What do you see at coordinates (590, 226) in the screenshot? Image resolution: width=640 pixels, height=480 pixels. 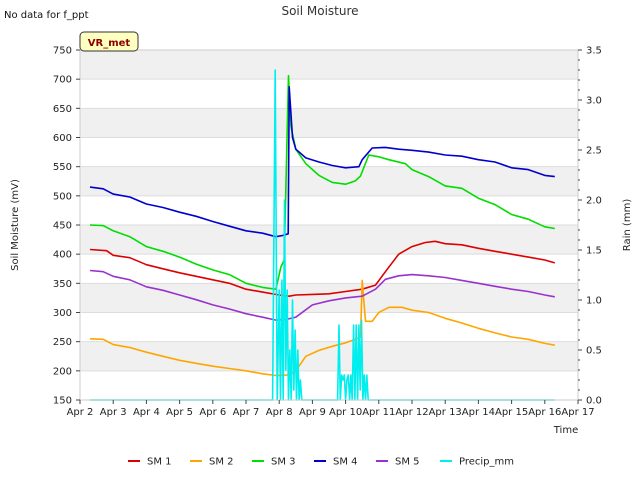 I see `right-axis: 0.0 0.5 1.0 1.5 2.0 2.5 3.0 3.5` at bounding box center [590, 226].